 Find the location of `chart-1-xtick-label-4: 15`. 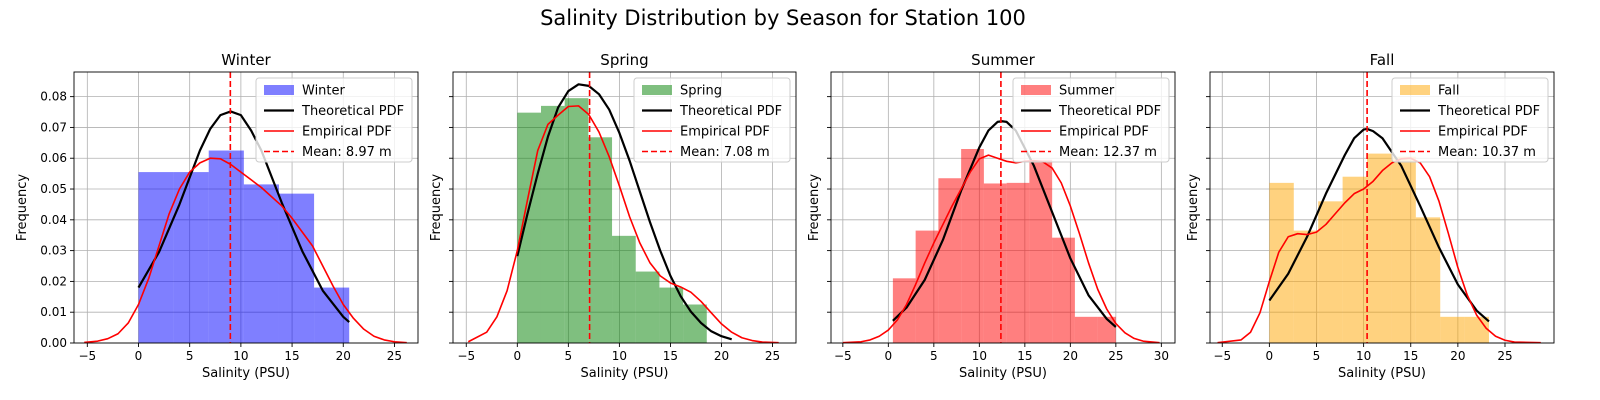

chart-1-xtick-label-4: 15 is located at coordinates (670, 356).